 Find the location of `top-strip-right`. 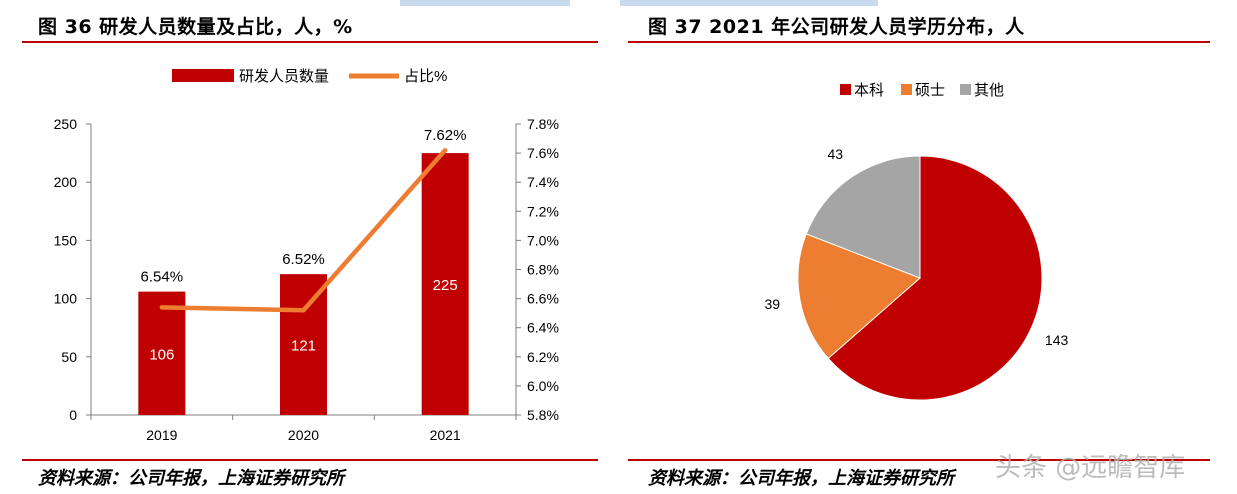

top-strip-right is located at coordinates (749, 3).